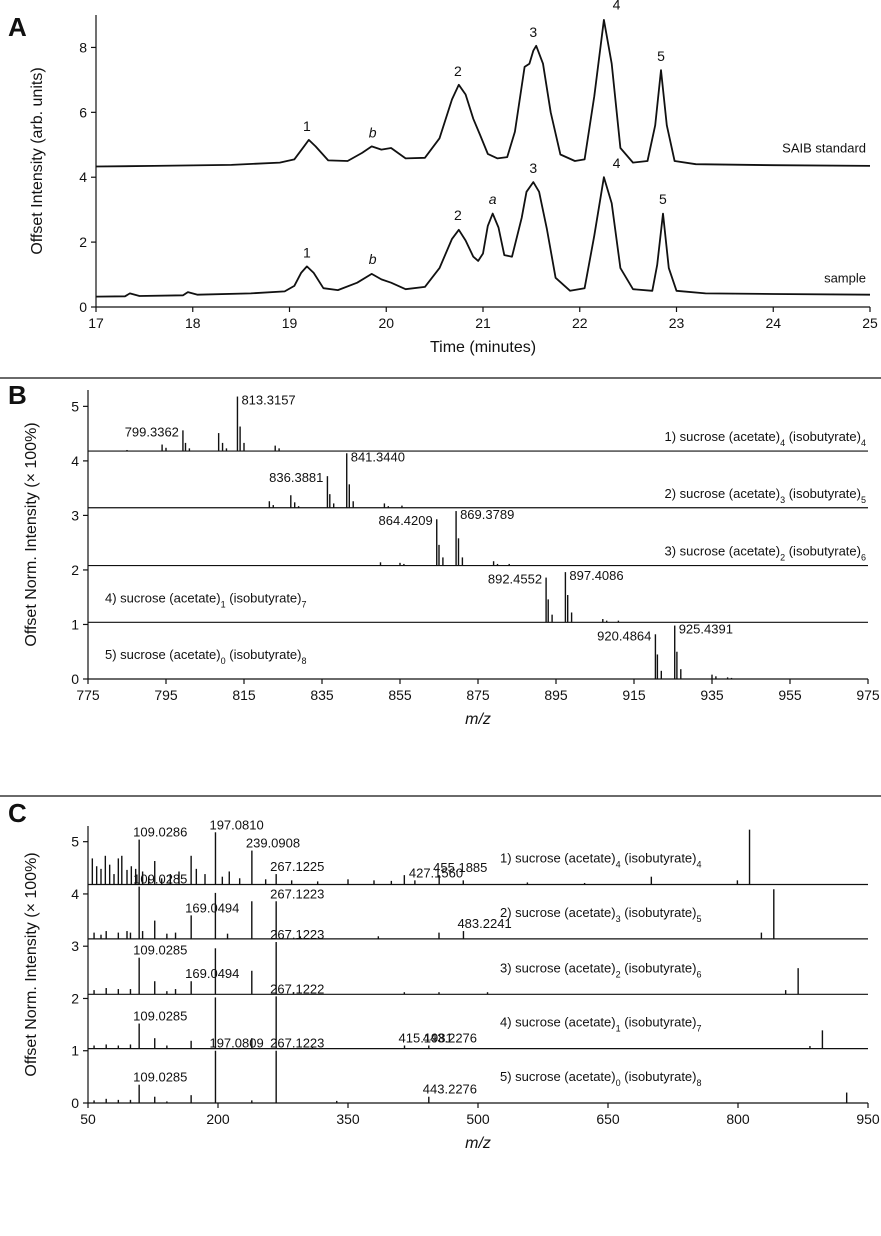 The image size is (881, 1236). What do you see at coordinates (624, 635) in the screenshot?
I see `mz-label: 920.4864` at bounding box center [624, 635].